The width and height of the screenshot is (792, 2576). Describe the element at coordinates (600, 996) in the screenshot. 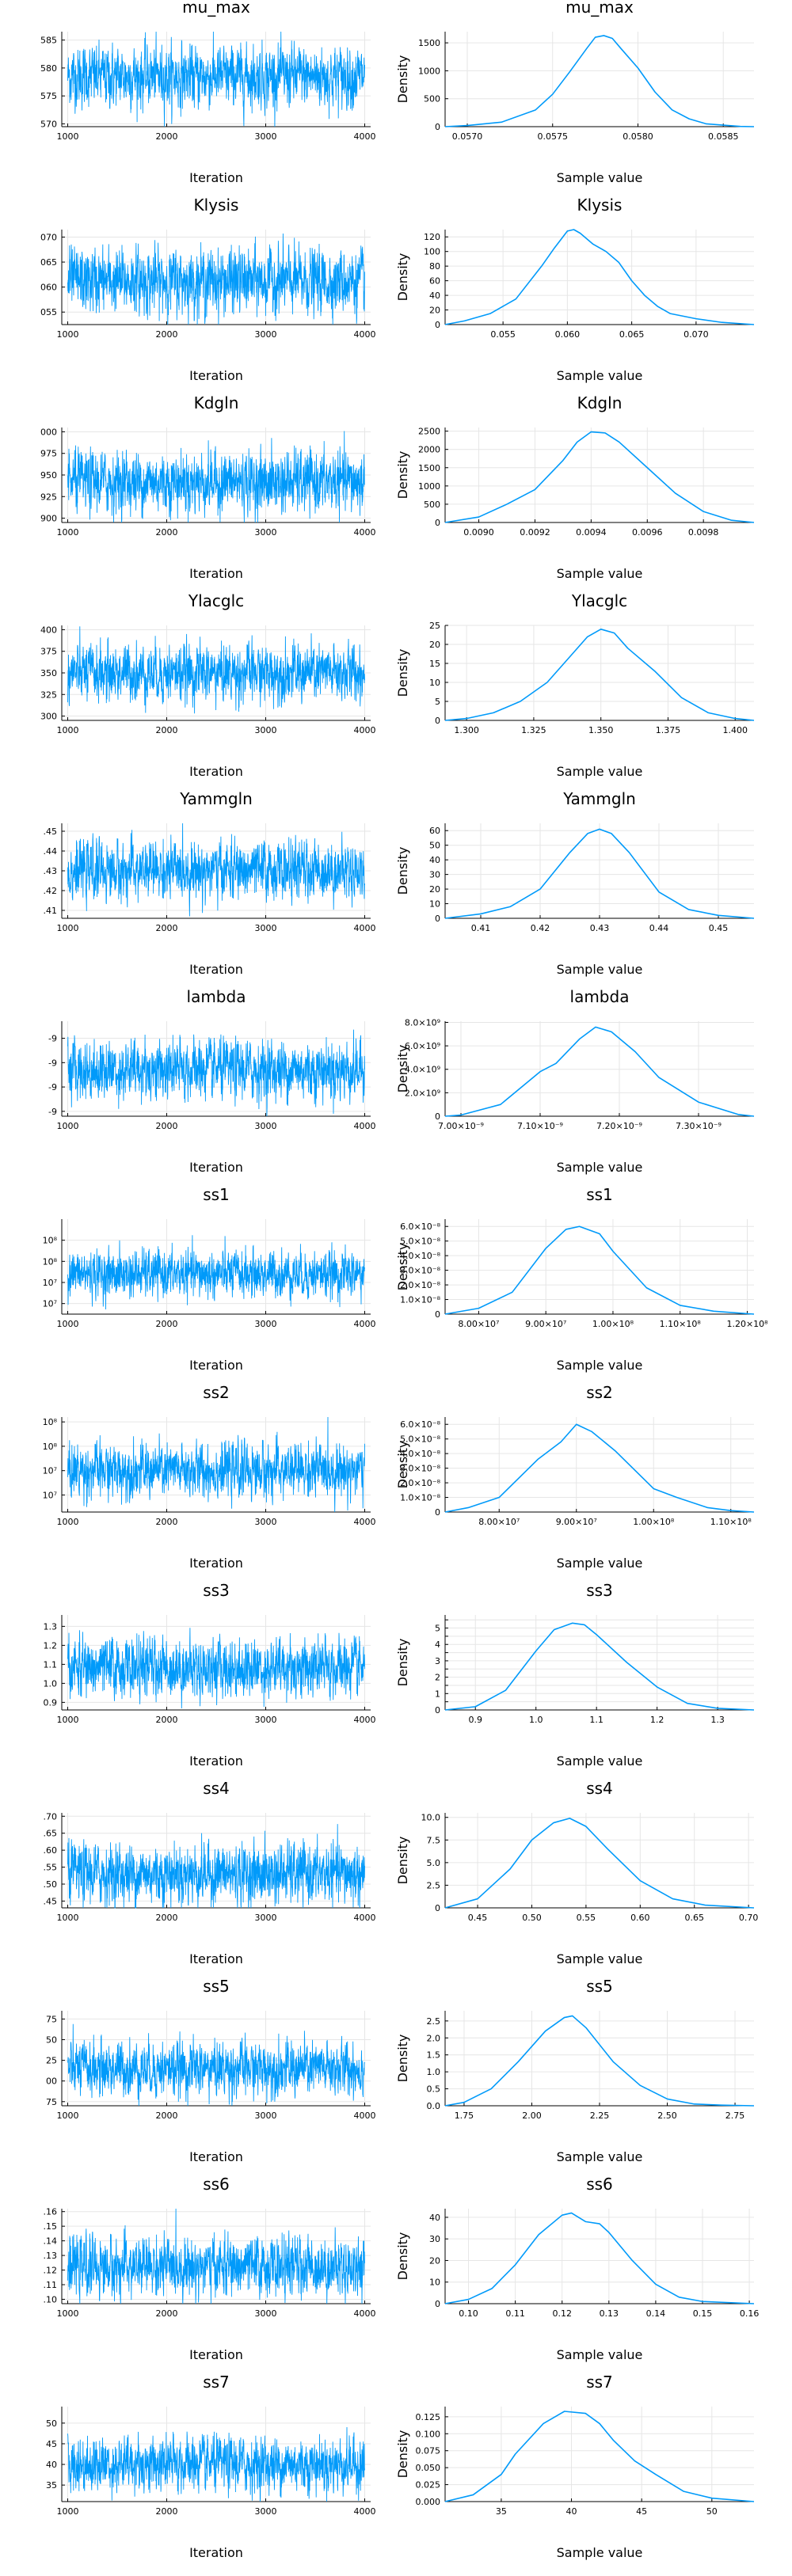

I see `panel-title: lambda` at that location.